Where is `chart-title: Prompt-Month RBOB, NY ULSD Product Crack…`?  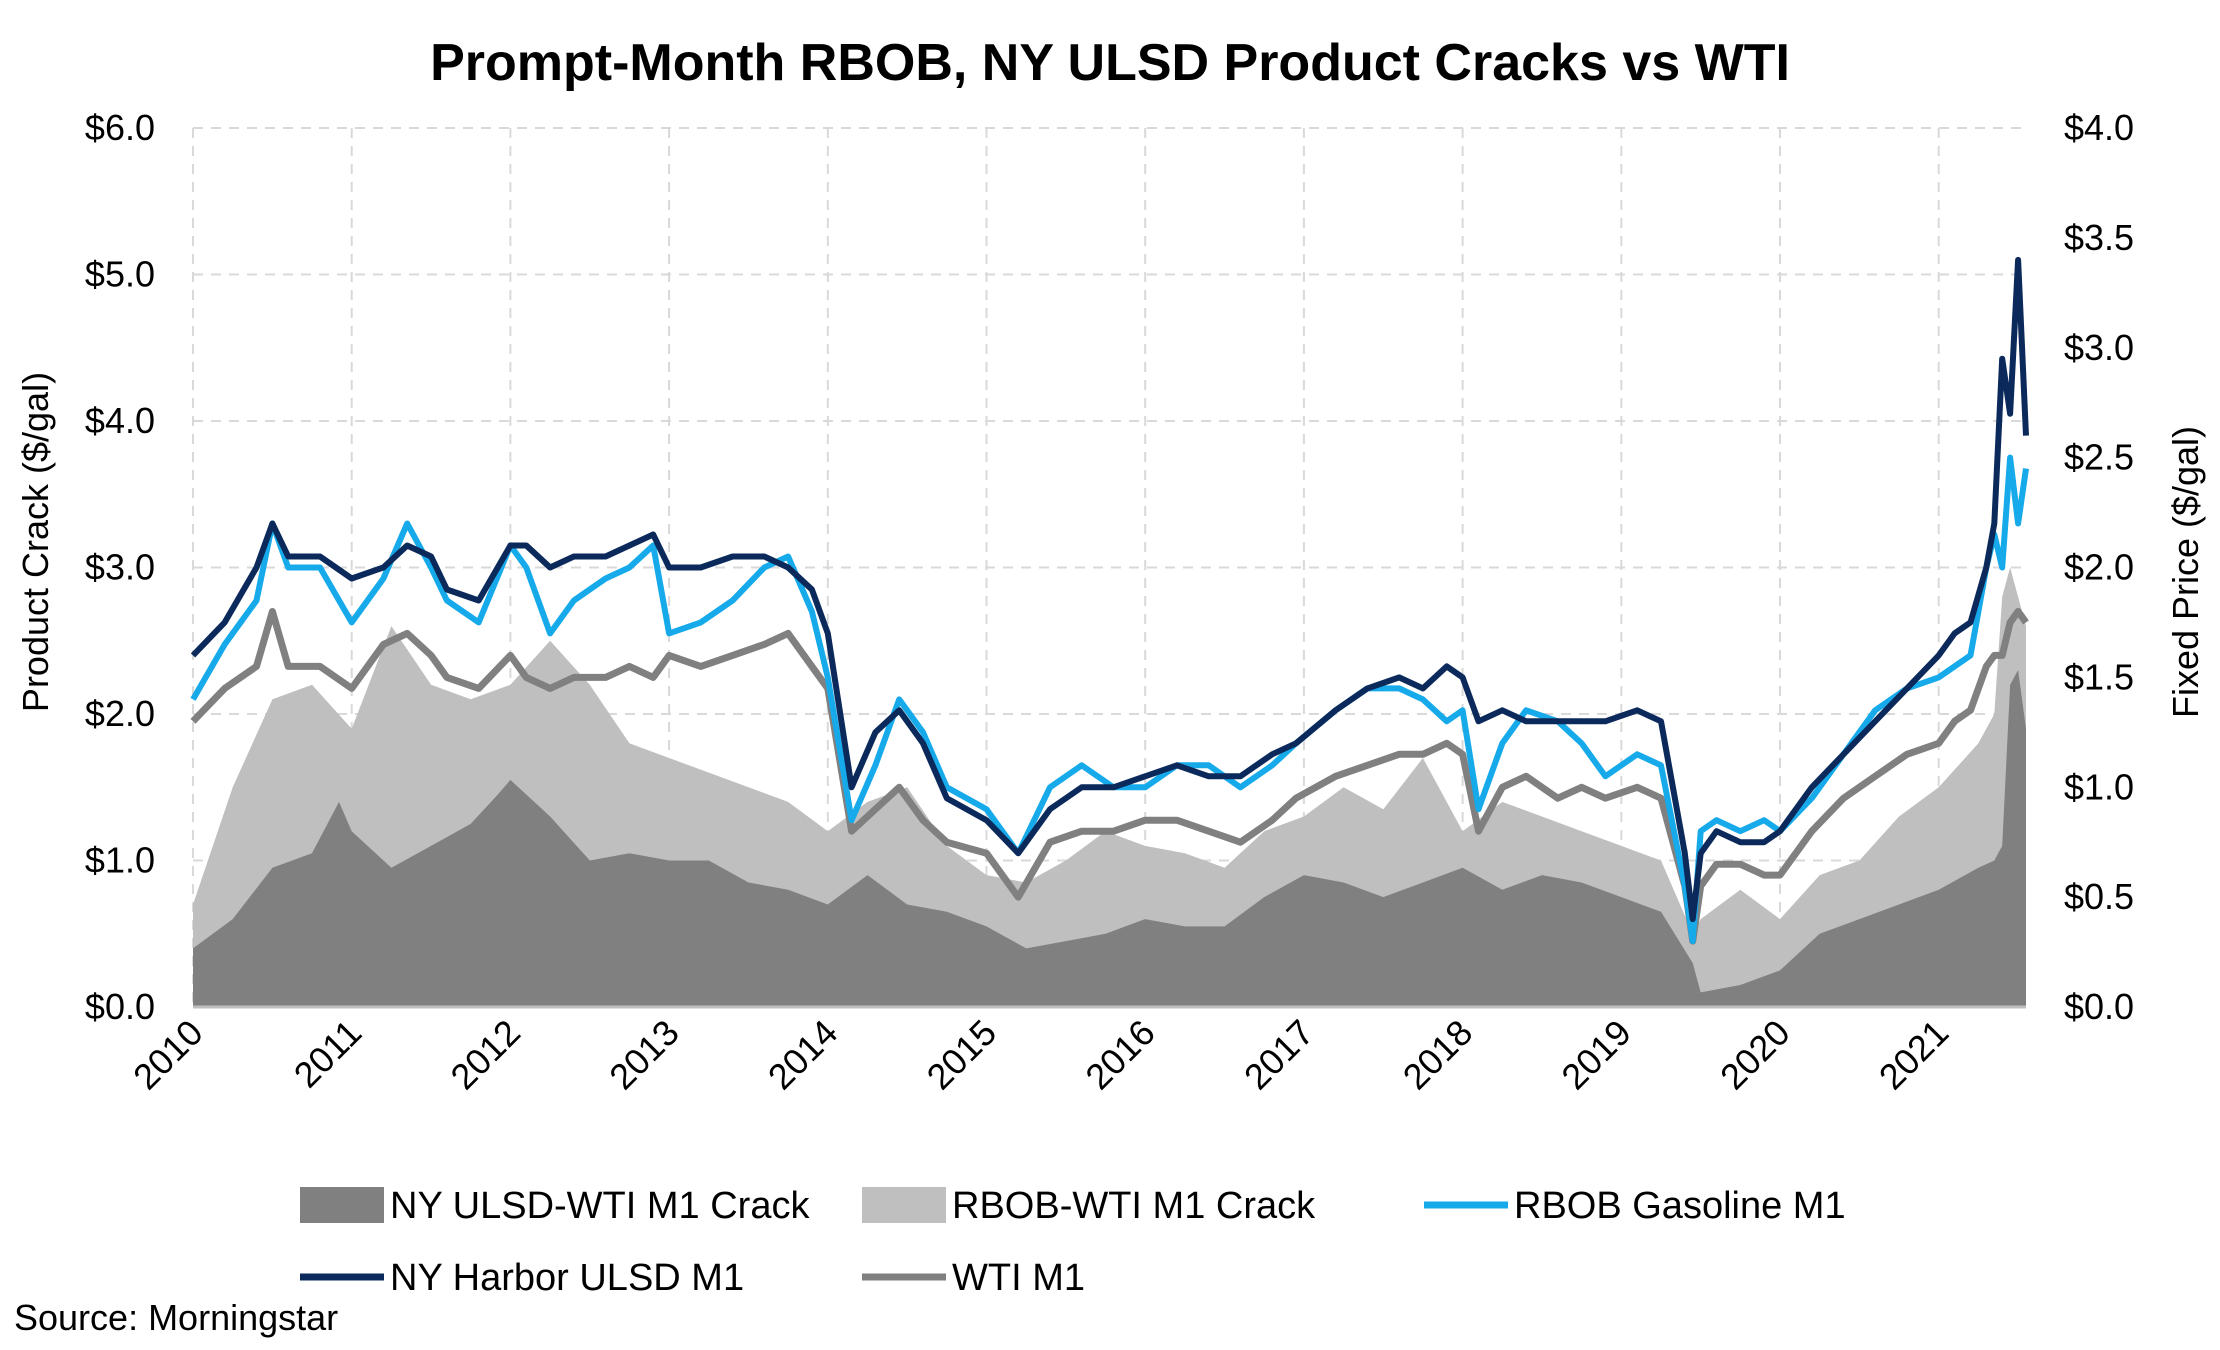
chart-title: Prompt-Month RBOB, NY ULSD Product Crack… is located at coordinates (1110, 63).